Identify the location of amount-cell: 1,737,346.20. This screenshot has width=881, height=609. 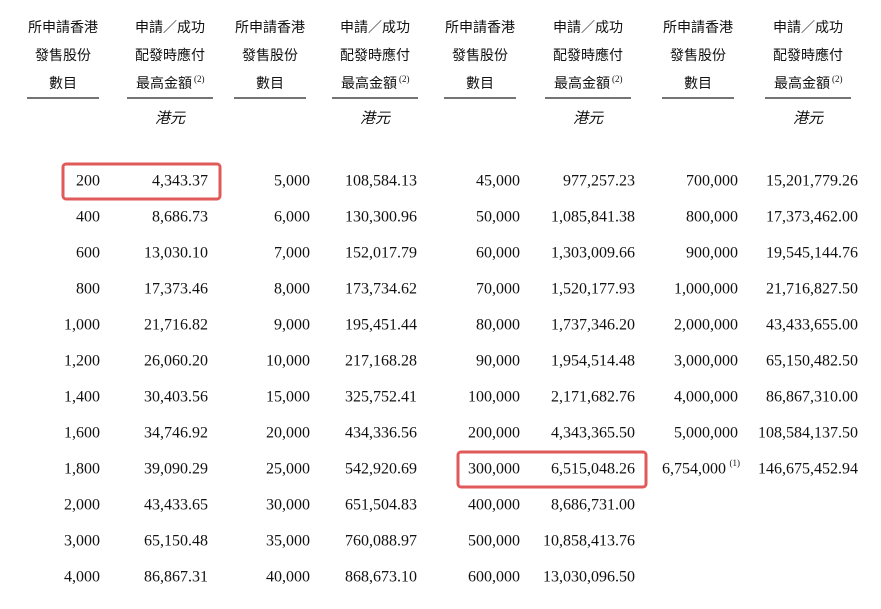
(593, 325).